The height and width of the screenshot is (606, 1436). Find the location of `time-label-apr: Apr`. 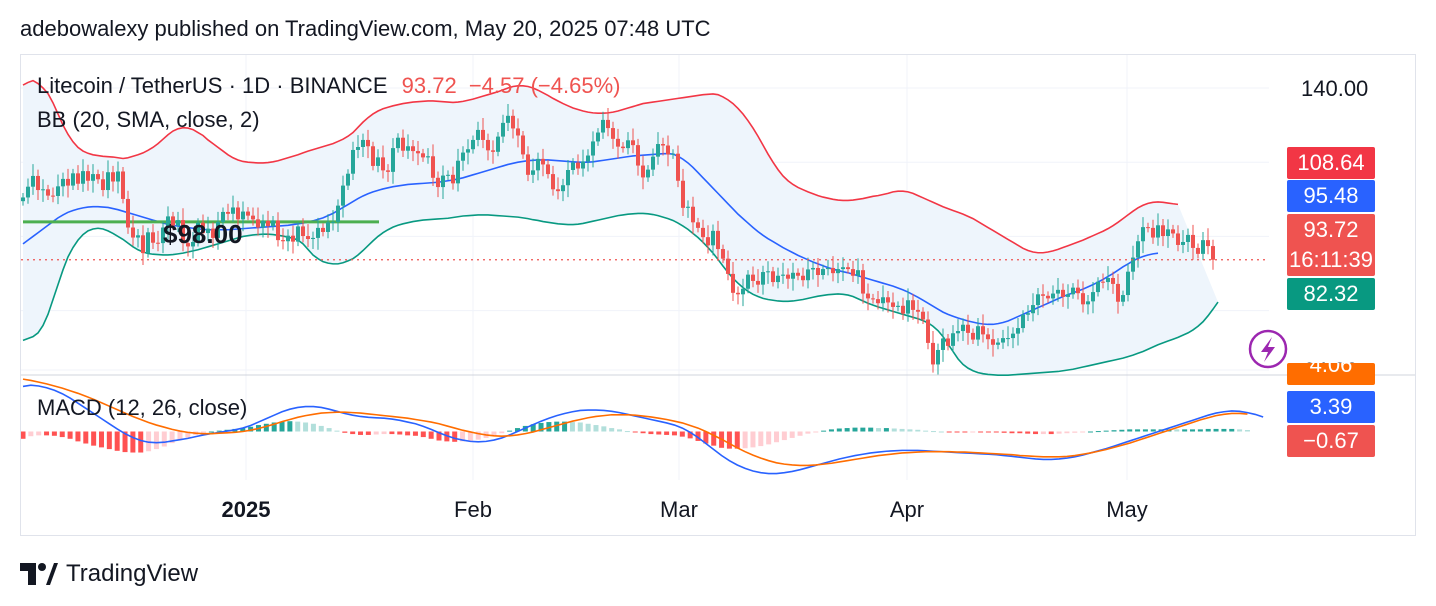

time-label-apr: Apr is located at coordinates (907, 509).